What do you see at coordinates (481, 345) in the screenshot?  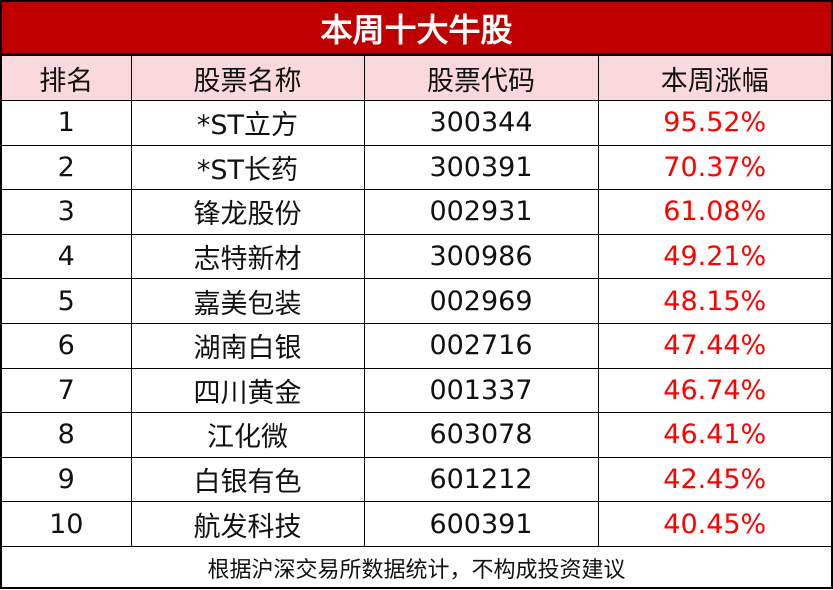 I see `code-cell: 002716` at bounding box center [481, 345].